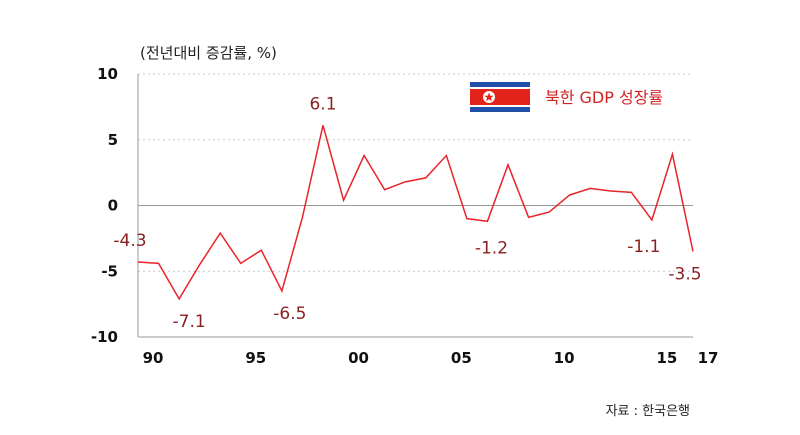 The image size is (800, 435). Describe the element at coordinates (491, 248) in the screenshot. I see `data-label: -1.2` at that location.